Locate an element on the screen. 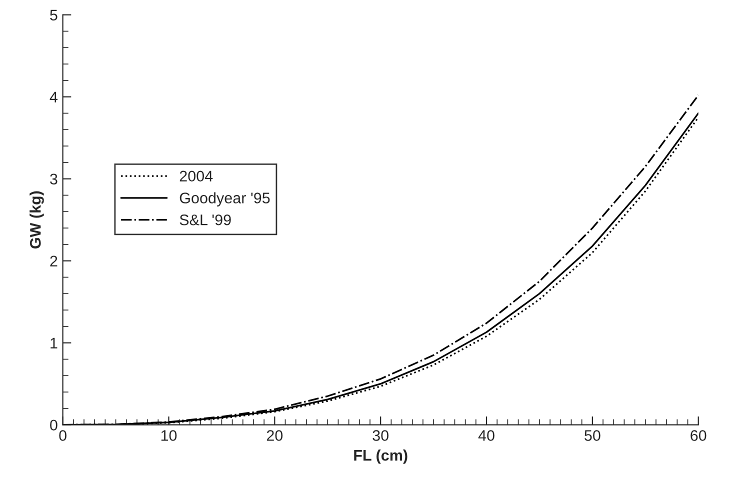  y-tick-label: 4 is located at coordinates (54, 97).